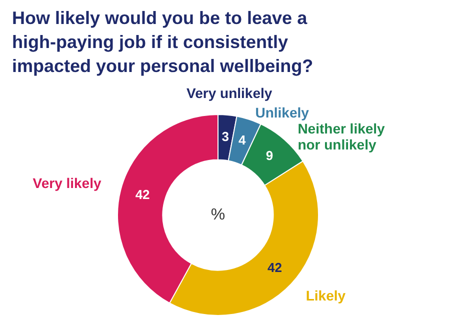 The image size is (450, 330). I want to click on slice-label: Likely, so click(326, 295).